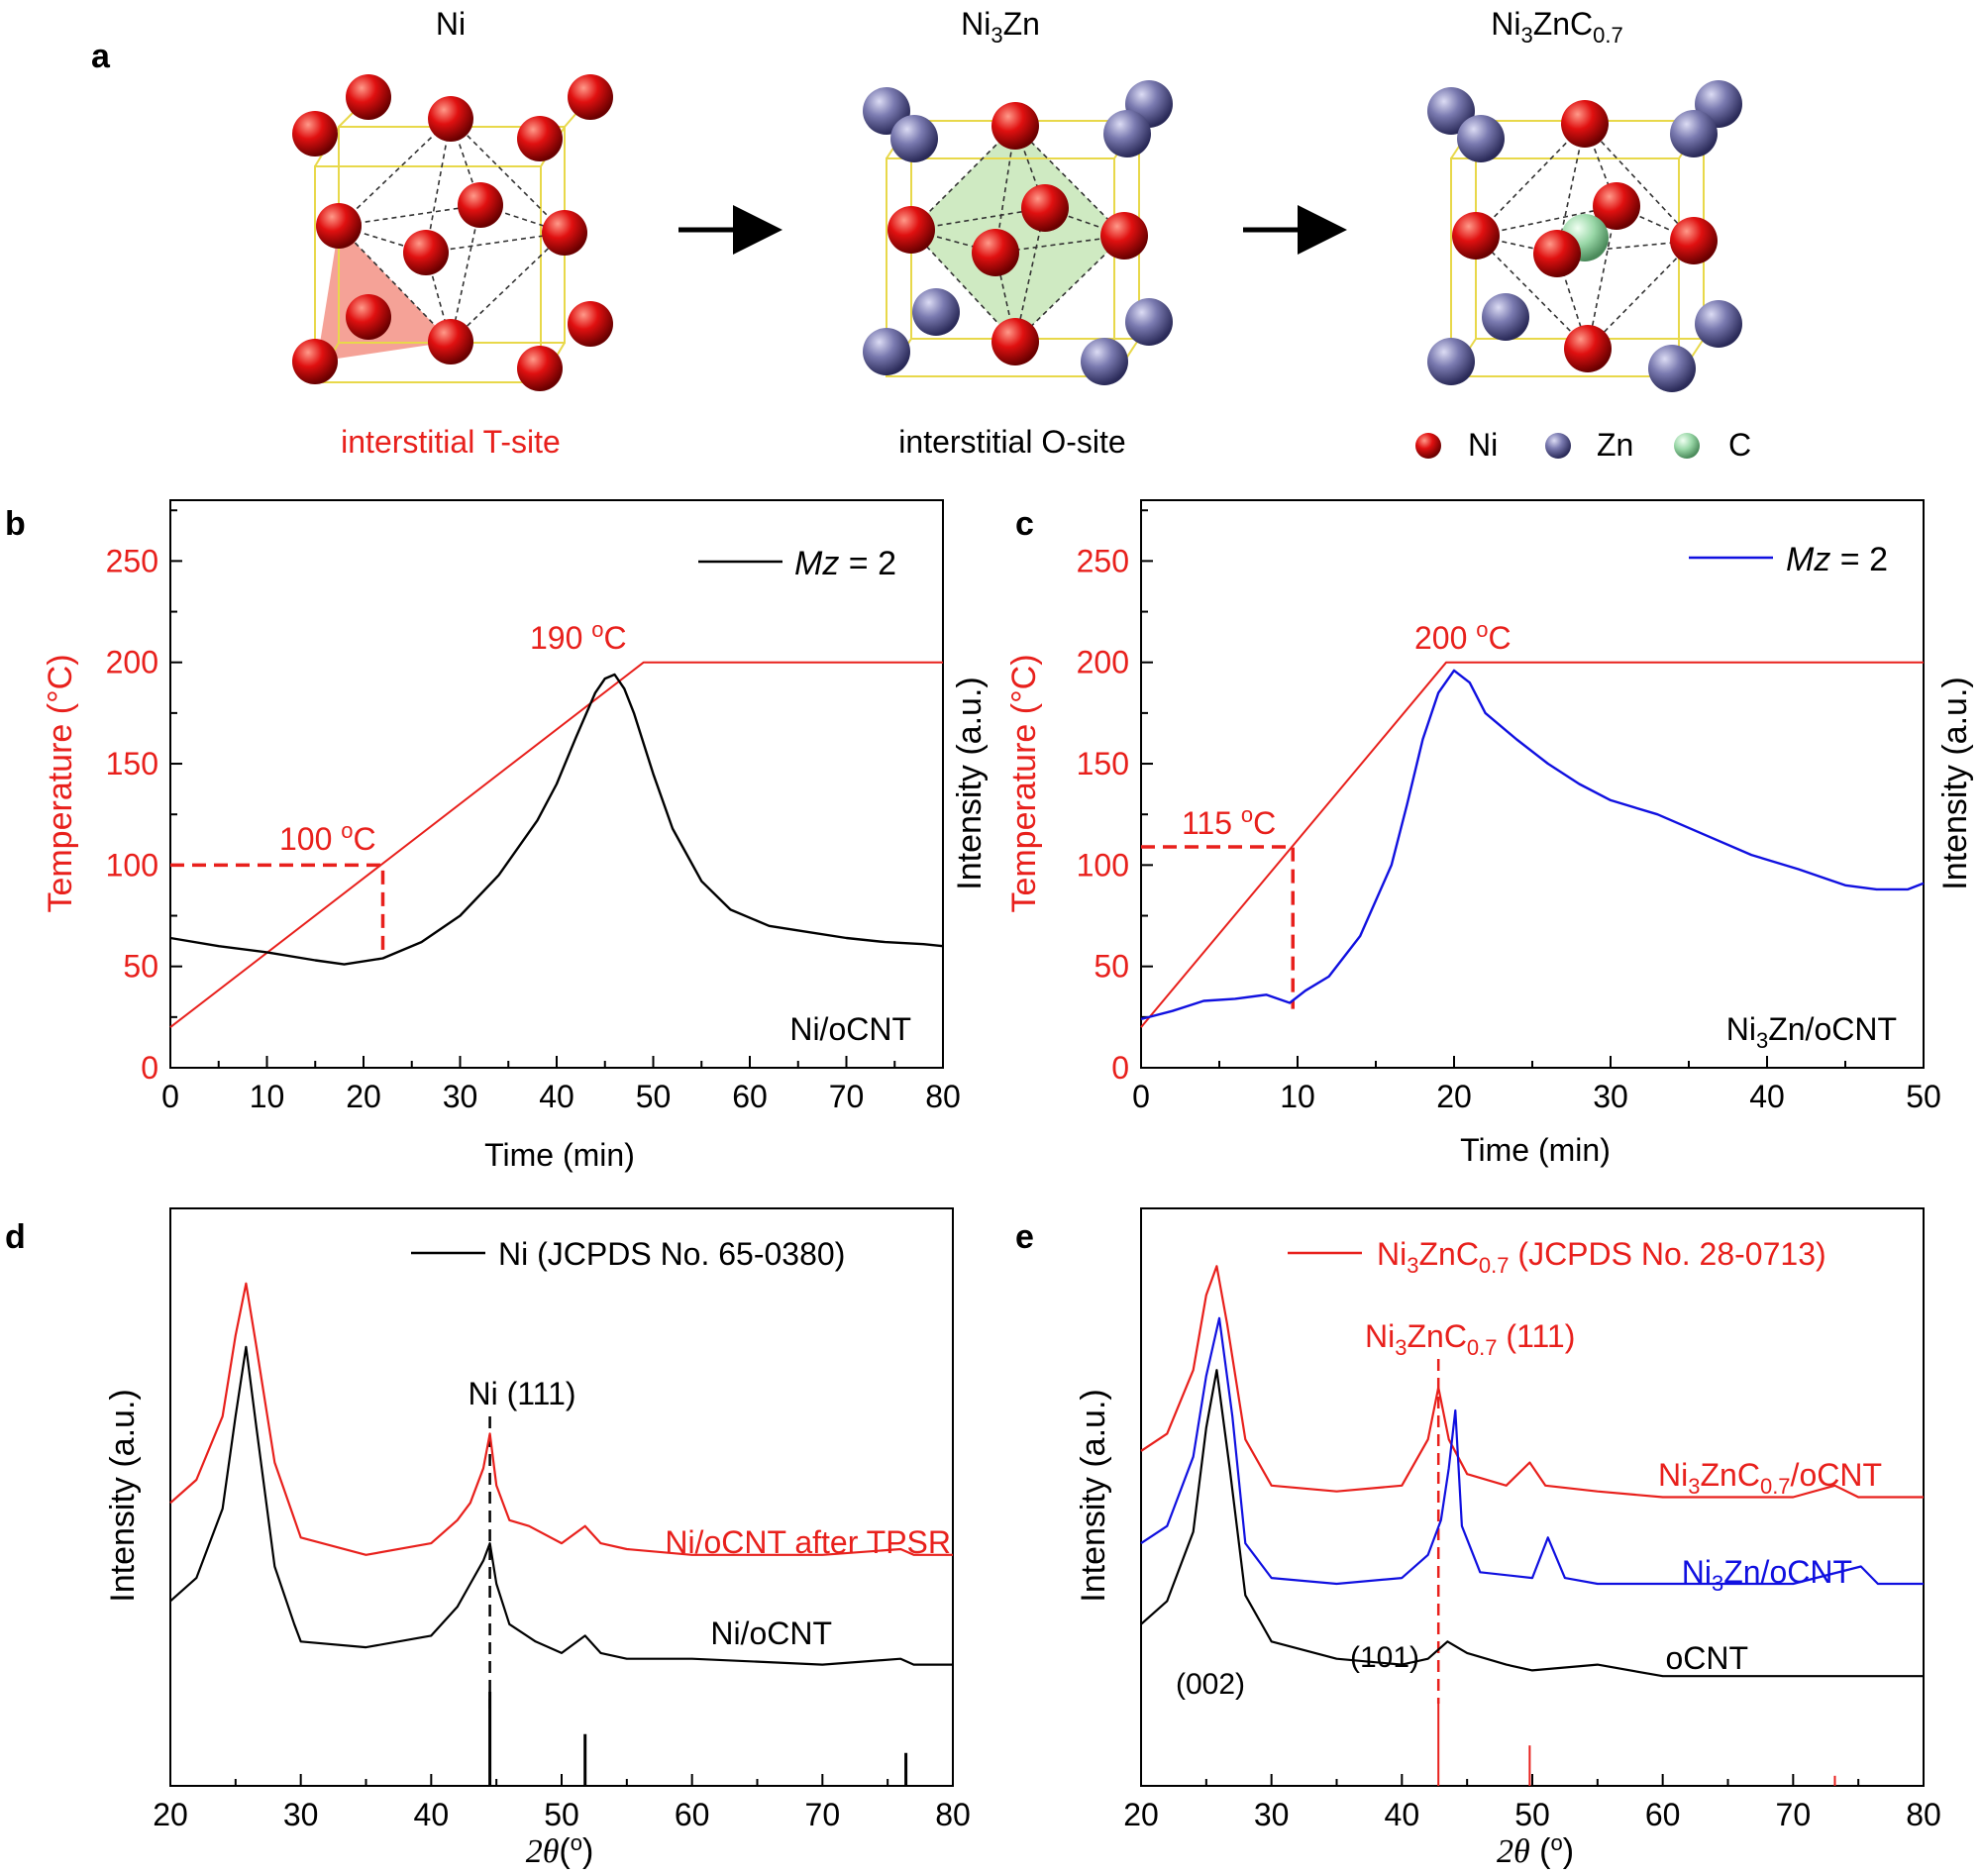  I want to click on y-tick-label: 100, so click(132, 865).